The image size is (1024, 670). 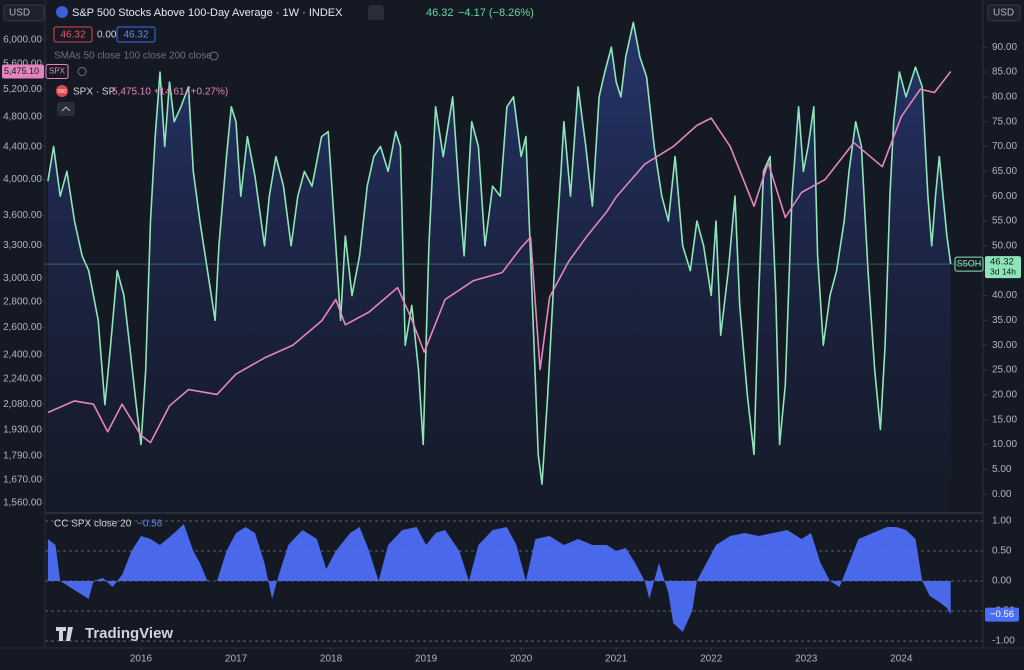 I want to click on y2-tick-label: 2,080.00, so click(x=22, y=404).